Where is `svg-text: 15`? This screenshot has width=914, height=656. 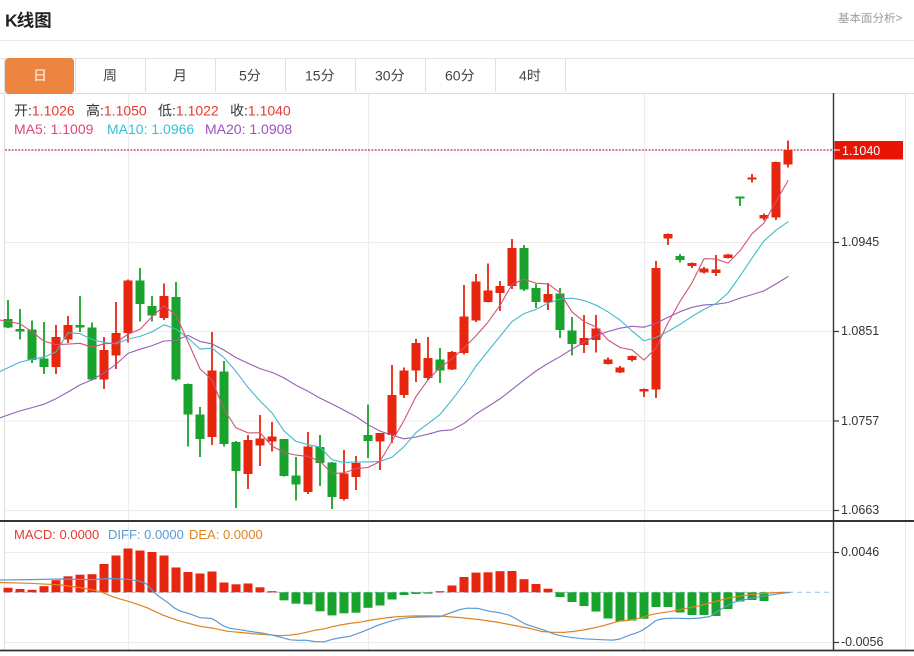 svg-text: 15 is located at coordinates (313, 75).